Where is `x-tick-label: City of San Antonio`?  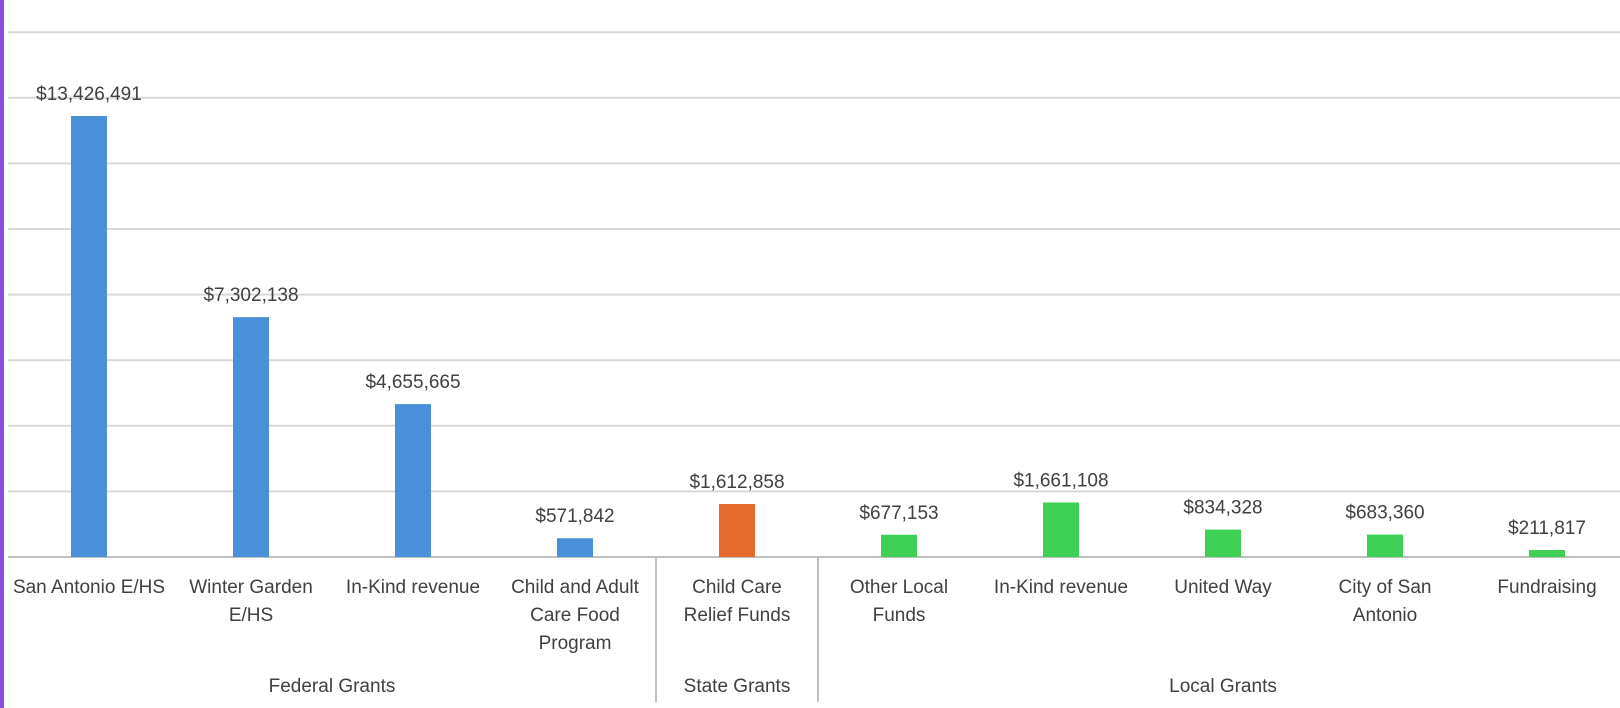 x-tick-label: City of San Antonio is located at coordinates (1385, 601).